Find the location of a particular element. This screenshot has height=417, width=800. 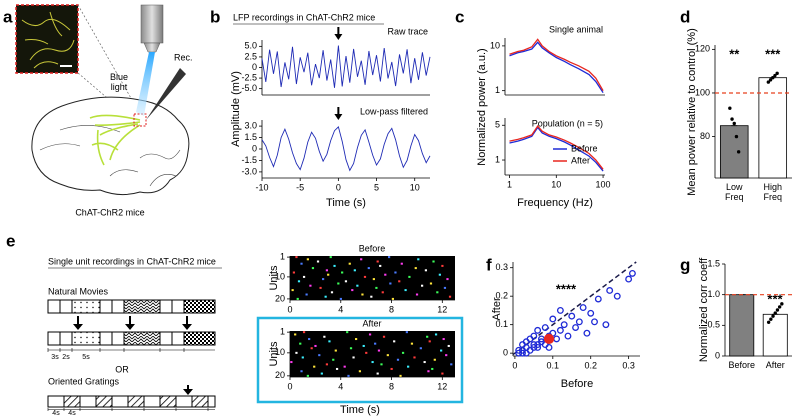

chart-title: LFP recordings in ChAT-ChR2 mice is located at coordinates (304, 17).